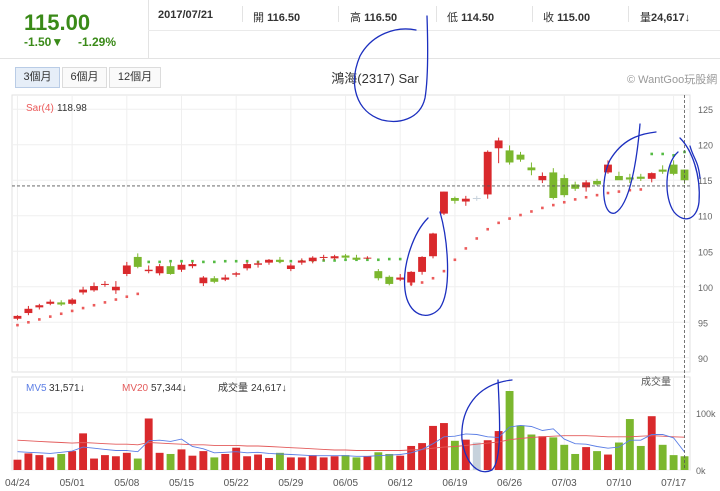 The image size is (720, 491). I want to click on header-rule, so click(434, 30).